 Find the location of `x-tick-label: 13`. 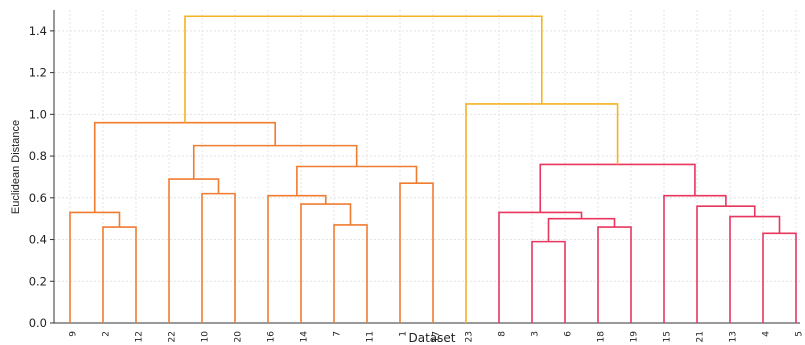

x-tick-label: 13 is located at coordinates (734, 336).